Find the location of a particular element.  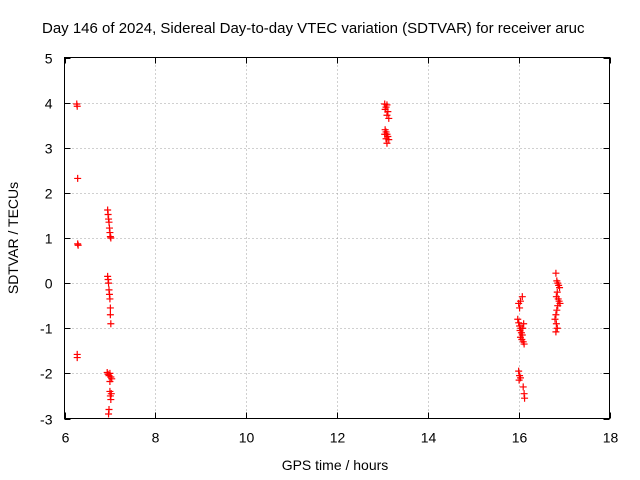

x-tick-label: 18 is located at coordinates (611, 438).